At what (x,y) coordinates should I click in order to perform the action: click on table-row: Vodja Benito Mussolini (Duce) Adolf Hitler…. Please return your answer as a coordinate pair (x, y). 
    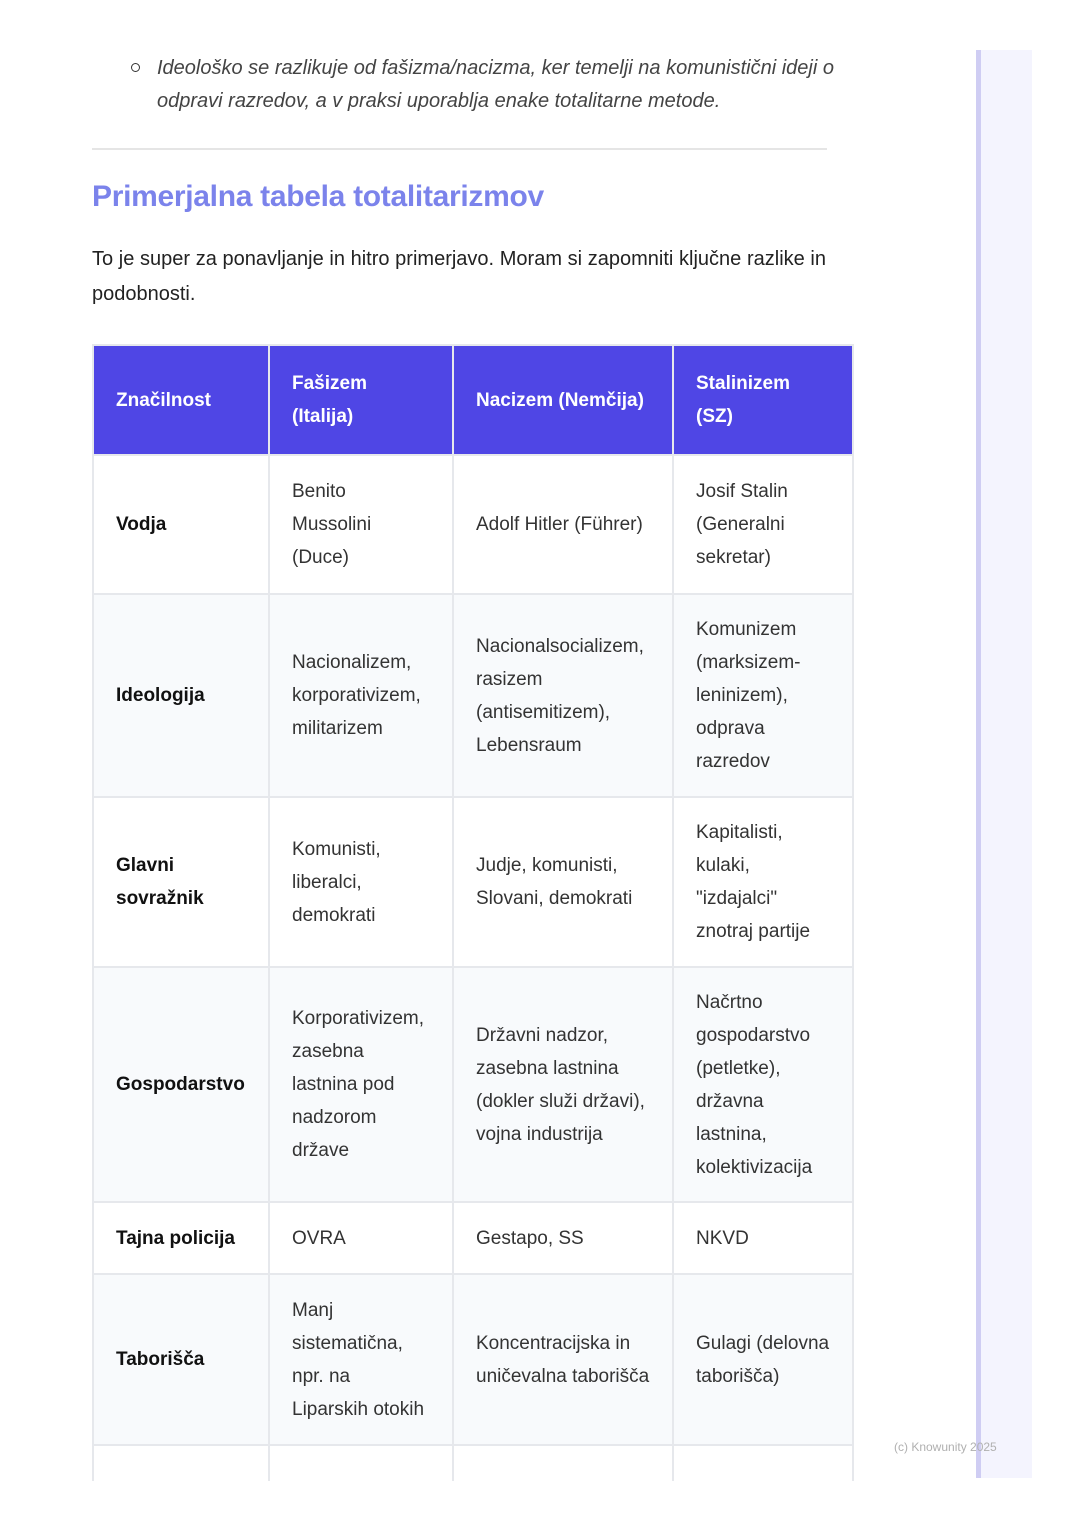
    Looking at the image, I should click on (473, 524).